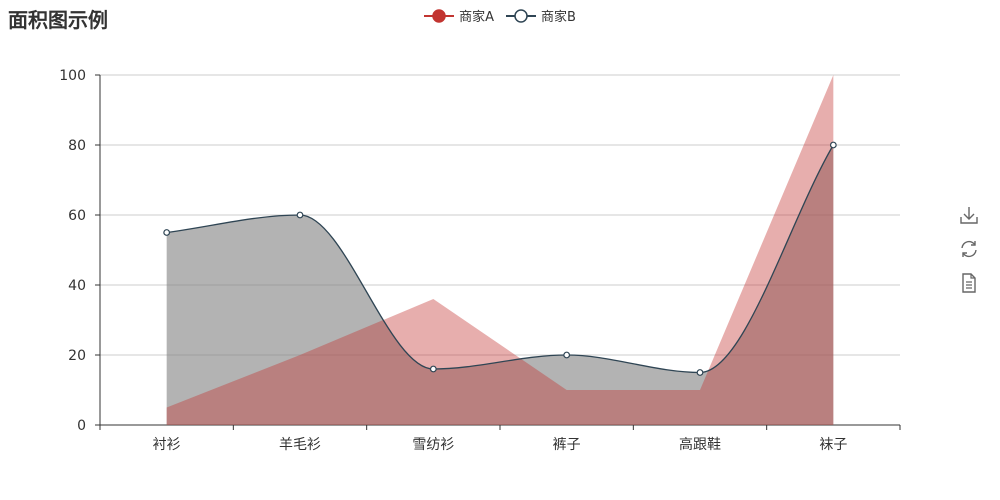  What do you see at coordinates (77, 216) in the screenshot?
I see `y-tick-label: 60` at bounding box center [77, 216].